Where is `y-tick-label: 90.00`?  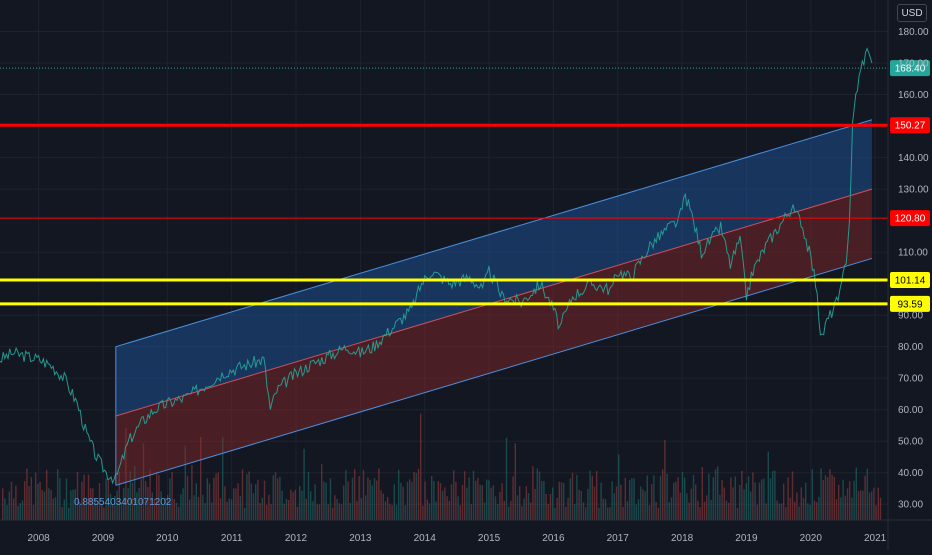 y-tick-label: 90.00 is located at coordinates (910, 316).